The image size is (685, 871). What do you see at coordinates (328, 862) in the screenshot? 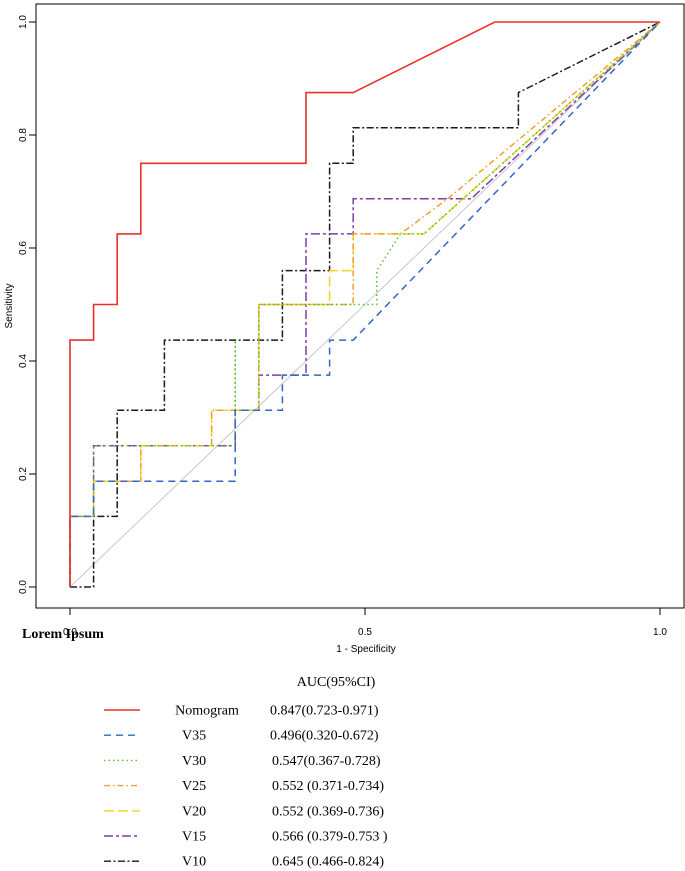
I see `legend-auc-v10: 0.645 (0.466-0.824)` at bounding box center [328, 862].